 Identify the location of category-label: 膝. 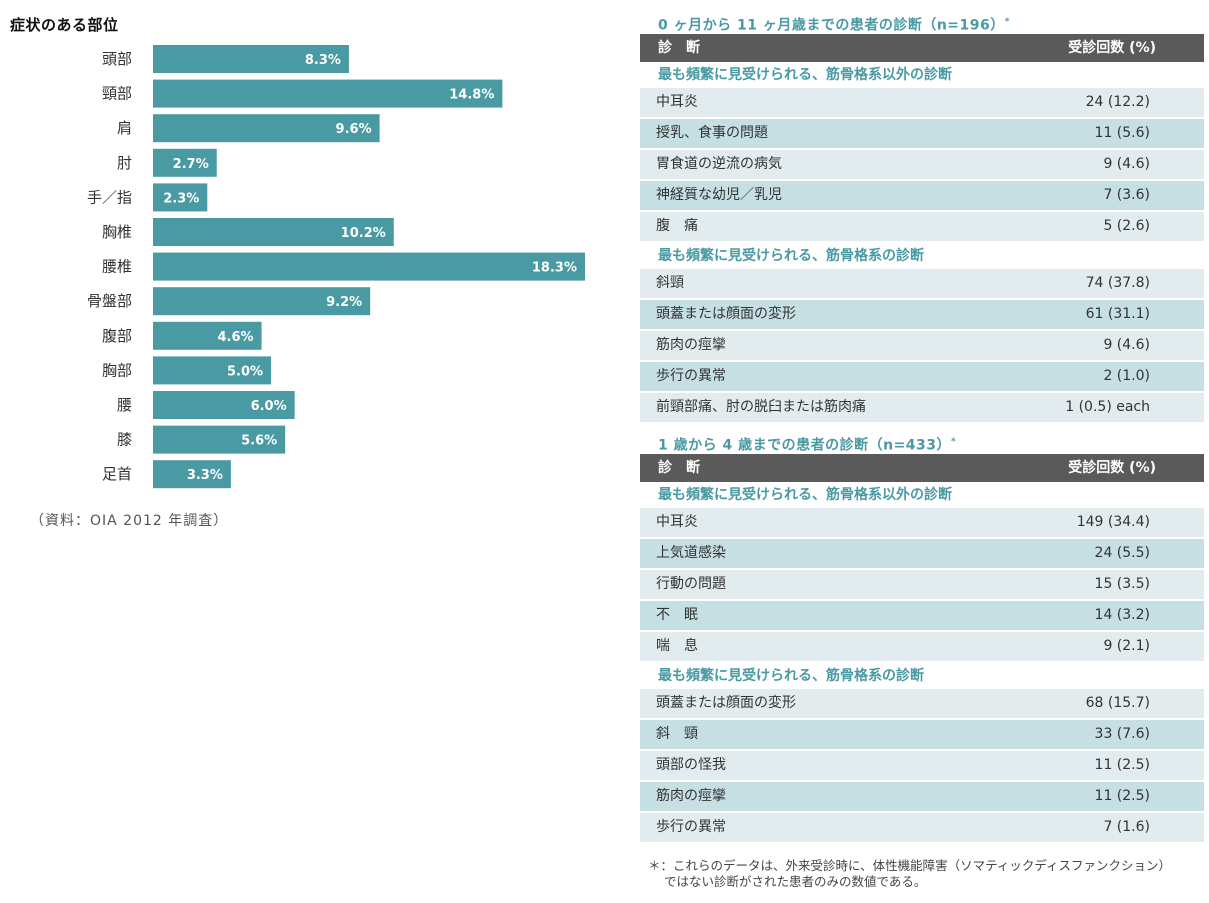
(124, 440).